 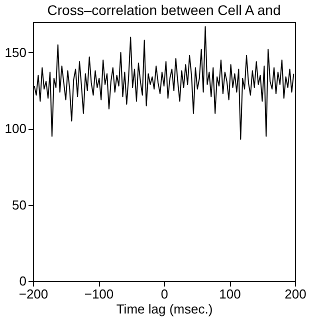 I want to click on x-tick-label: 100, so click(x=230, y=294).